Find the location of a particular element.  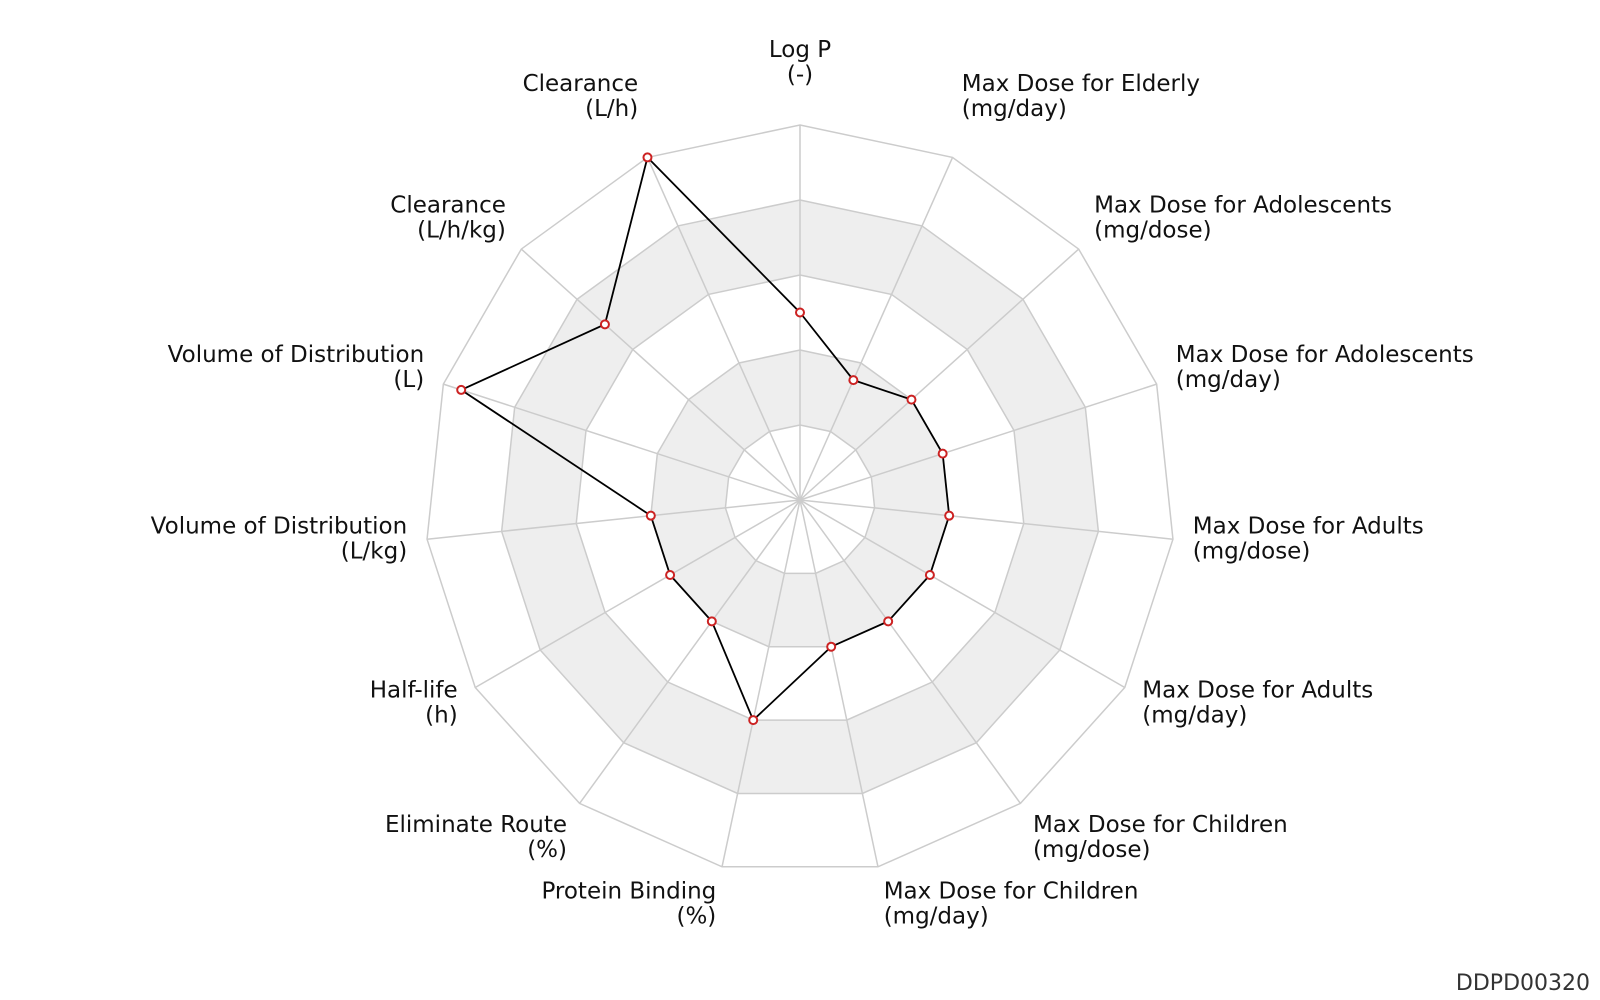

axis-label-10: Half-life is located at coordinates (414, 691).